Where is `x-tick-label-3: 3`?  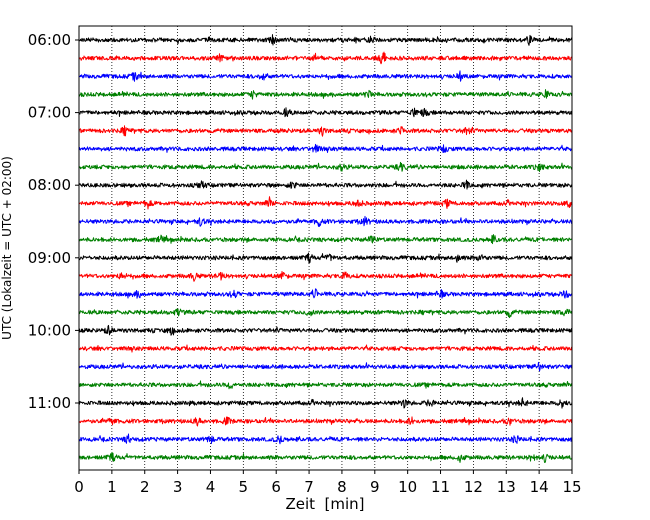
x-tick-label-3: 3 is located at coordinates (178, 487).